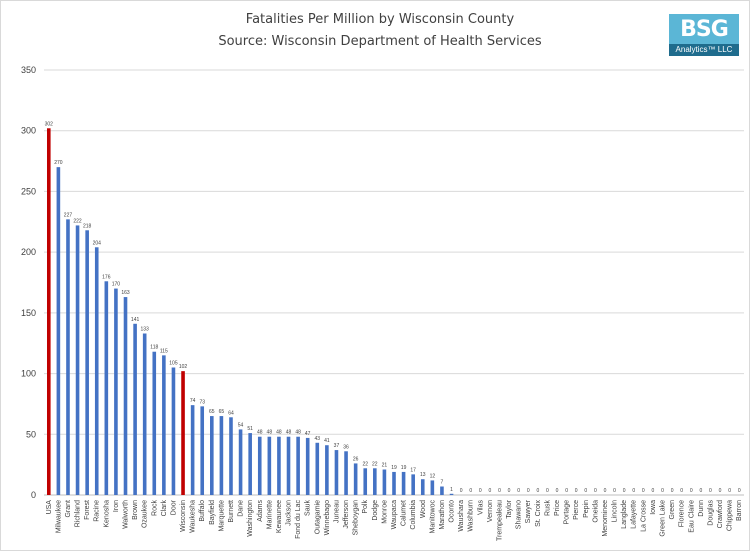 The width and height of the screenshot is (750, 551). I want to click on x-tick-label: Shawano, so click(519, 514).